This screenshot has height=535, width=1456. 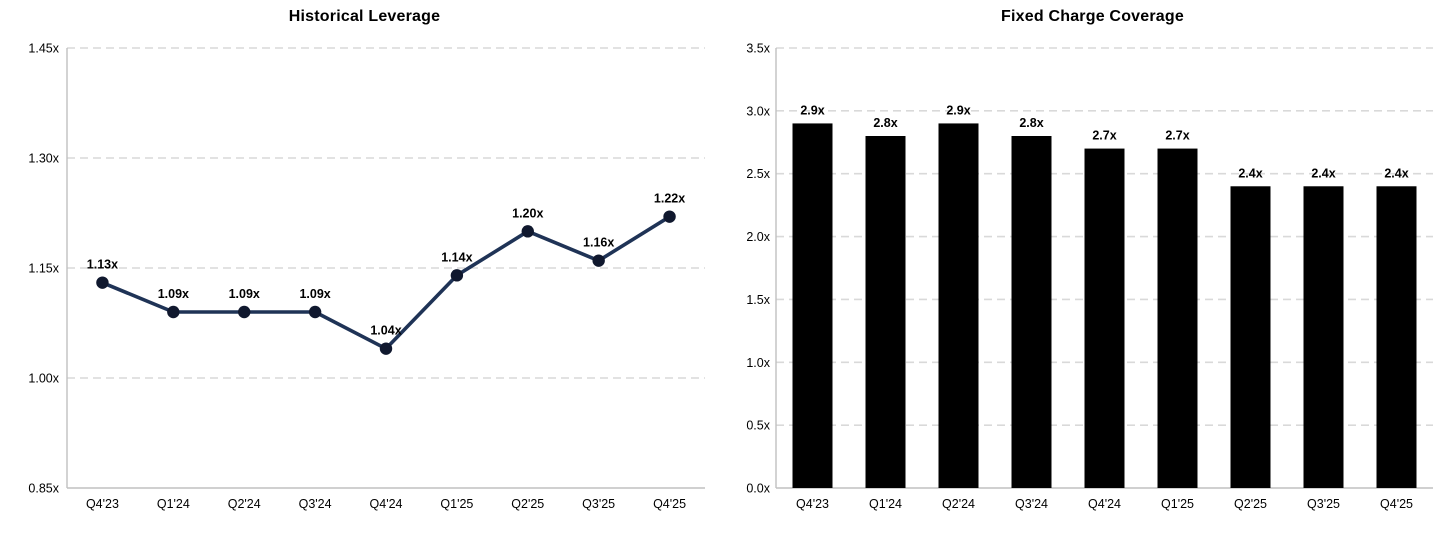 I want to click on y-tick-label: 3.5x, so click(x=758, y=49).